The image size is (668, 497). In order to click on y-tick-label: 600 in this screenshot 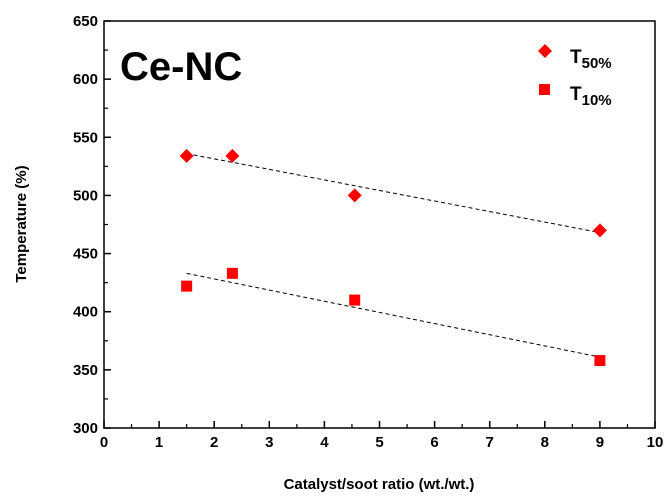, I will do `click(85, 79)`.